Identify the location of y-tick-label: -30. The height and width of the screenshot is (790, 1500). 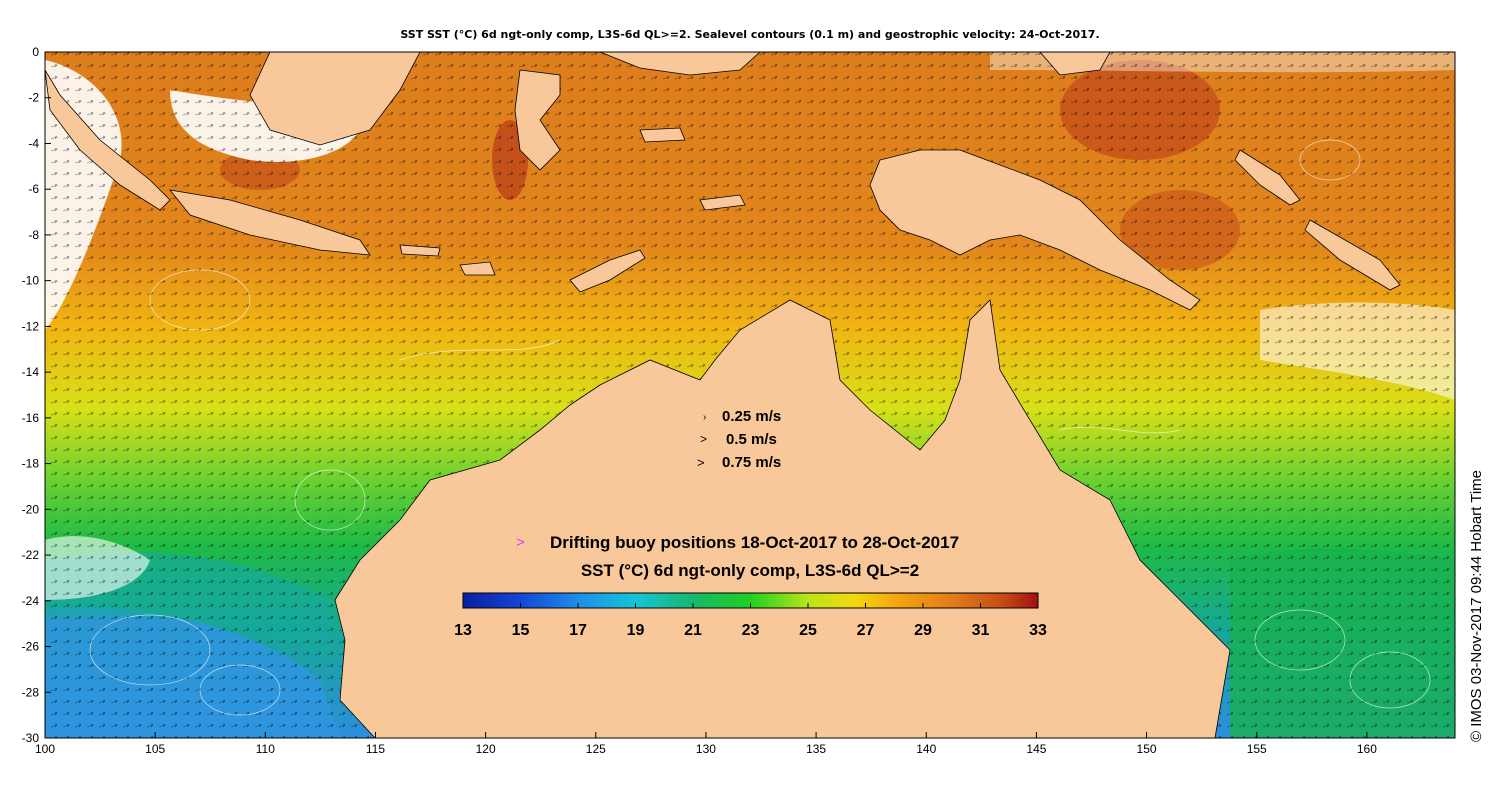
(31, 738).